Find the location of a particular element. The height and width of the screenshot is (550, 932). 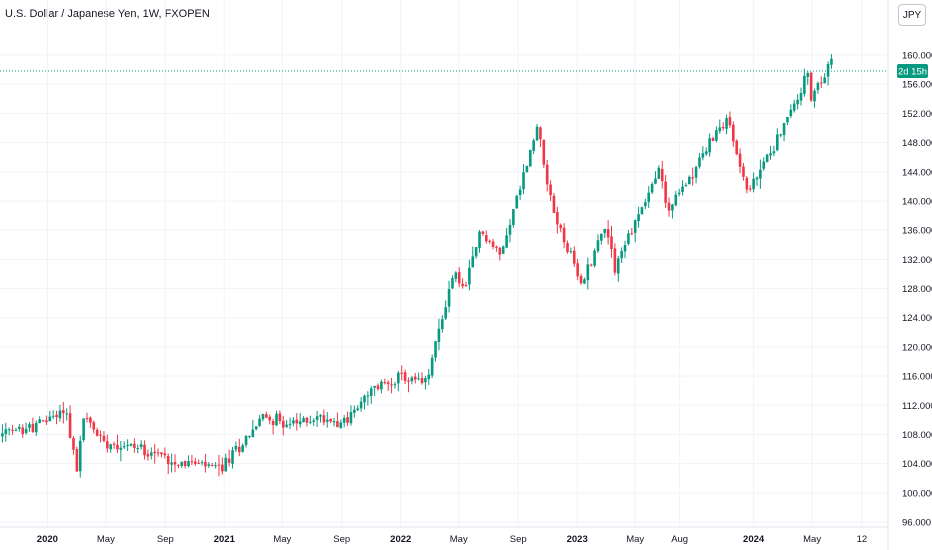

y-tick-label: 132.000 is located at coordinates (917, 260).